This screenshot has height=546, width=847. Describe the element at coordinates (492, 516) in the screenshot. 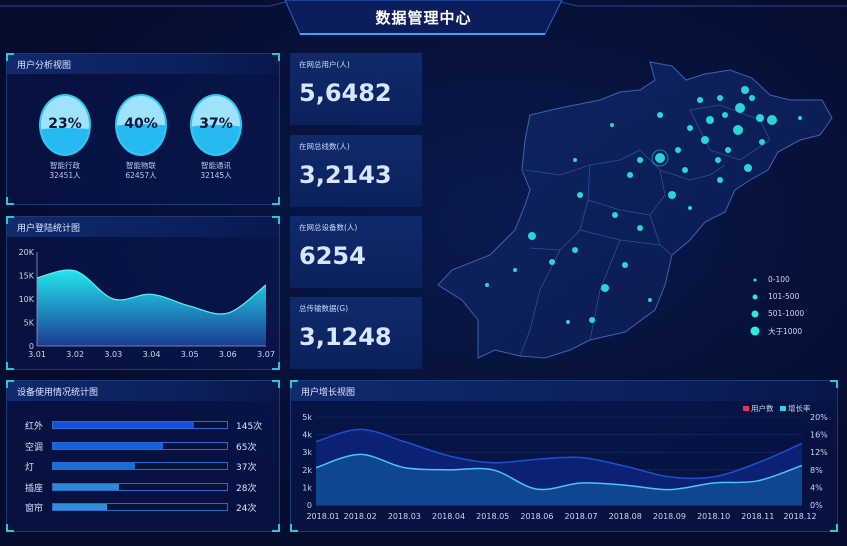

I see `x-tick-label: 2018.05` at that location.